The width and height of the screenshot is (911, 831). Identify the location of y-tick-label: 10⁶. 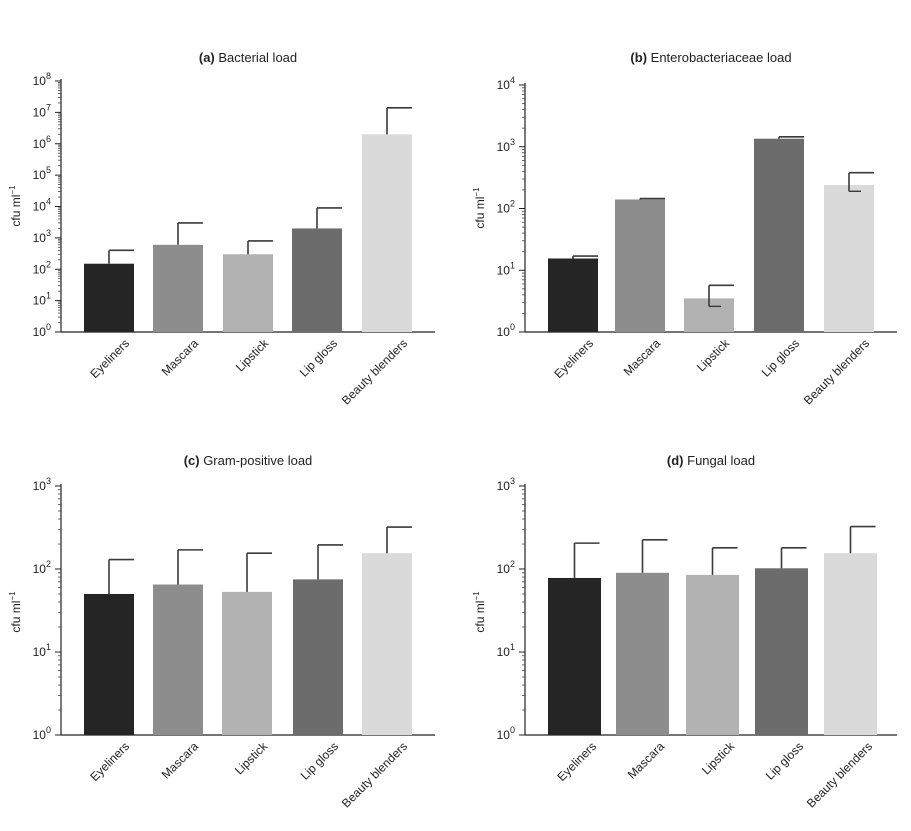
(42, 142).